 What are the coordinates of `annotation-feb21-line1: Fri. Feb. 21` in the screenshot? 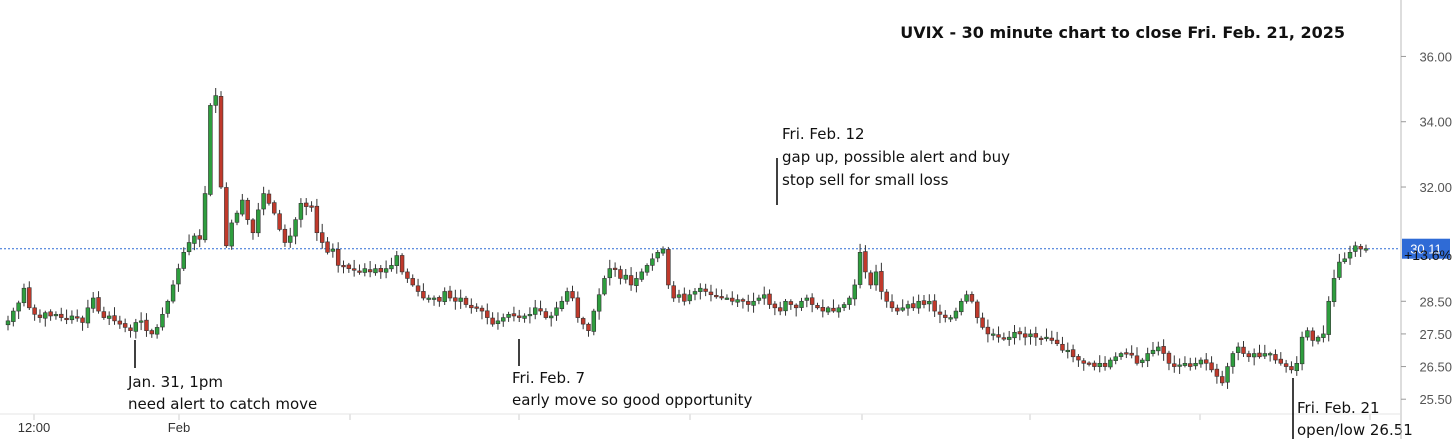 It's located at (1338, 408).